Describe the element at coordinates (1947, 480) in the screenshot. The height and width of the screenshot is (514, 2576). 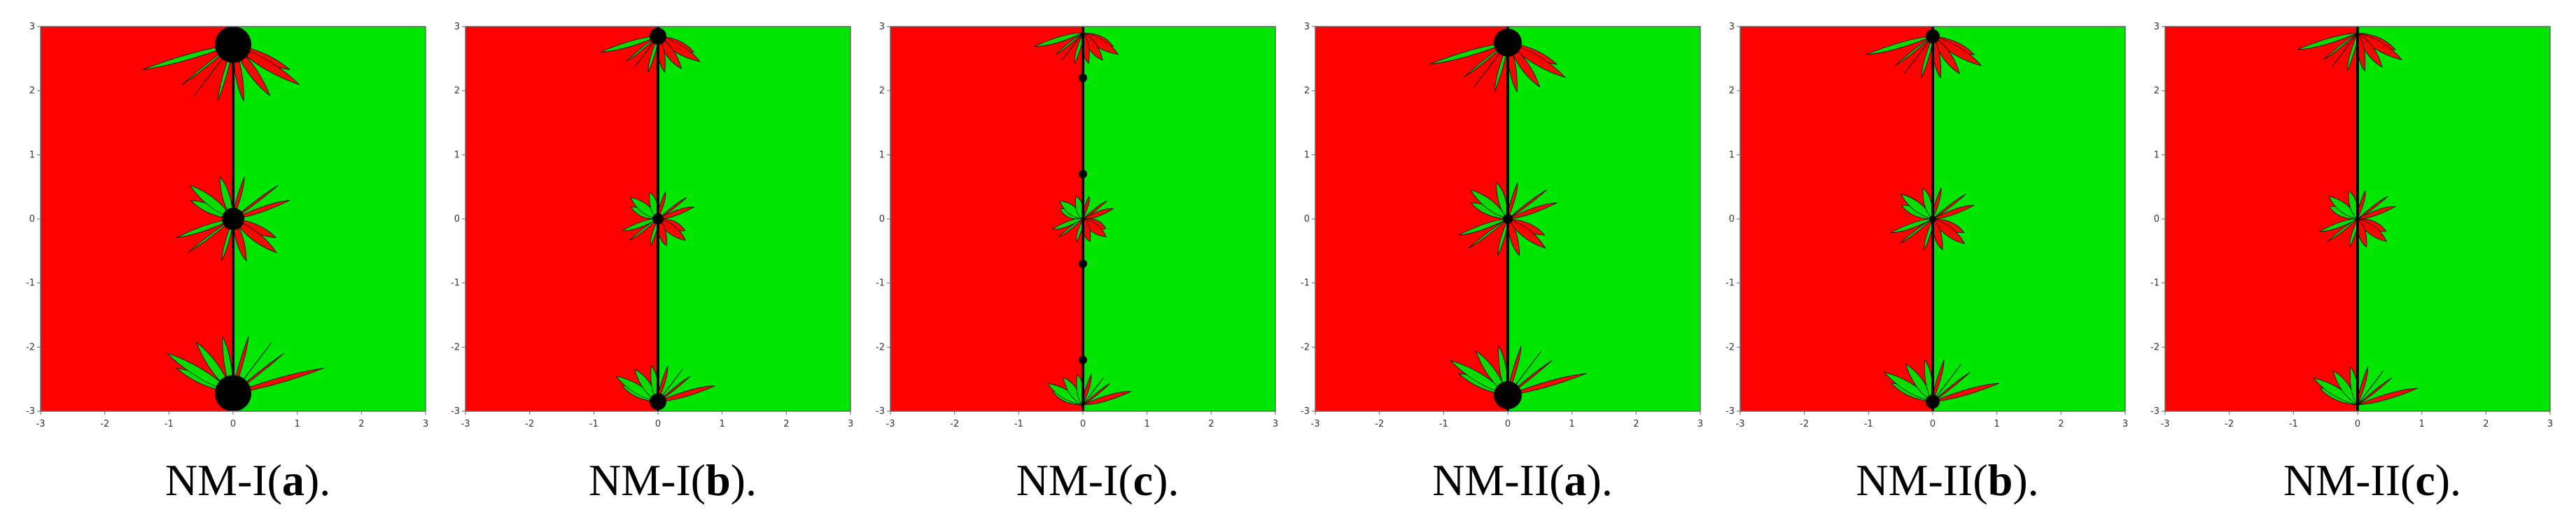
I see `panel-caption: NM-II(b).` at that location.